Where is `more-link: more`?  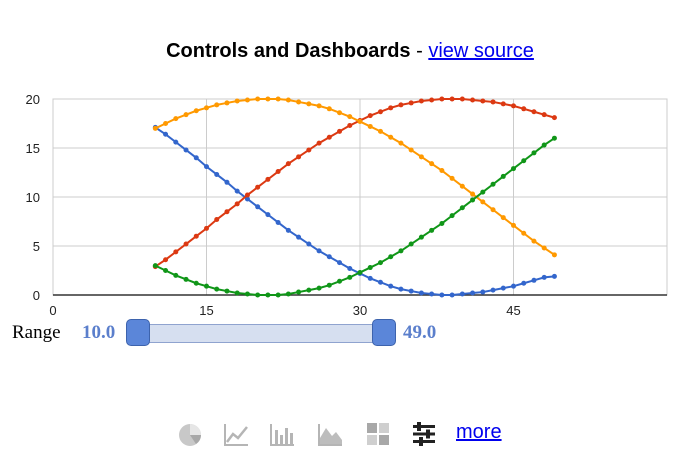 more-link: more is located at coordinates (479, 432).